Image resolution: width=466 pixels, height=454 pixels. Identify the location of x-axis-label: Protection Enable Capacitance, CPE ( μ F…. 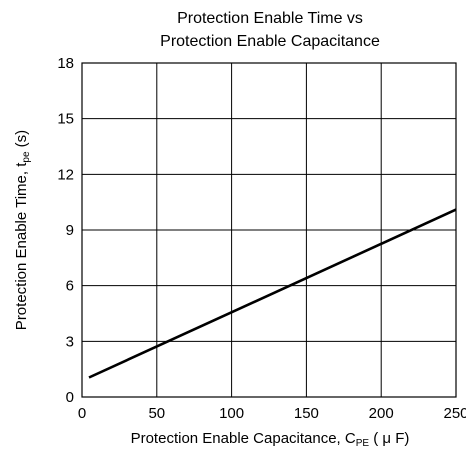
(270, 439).